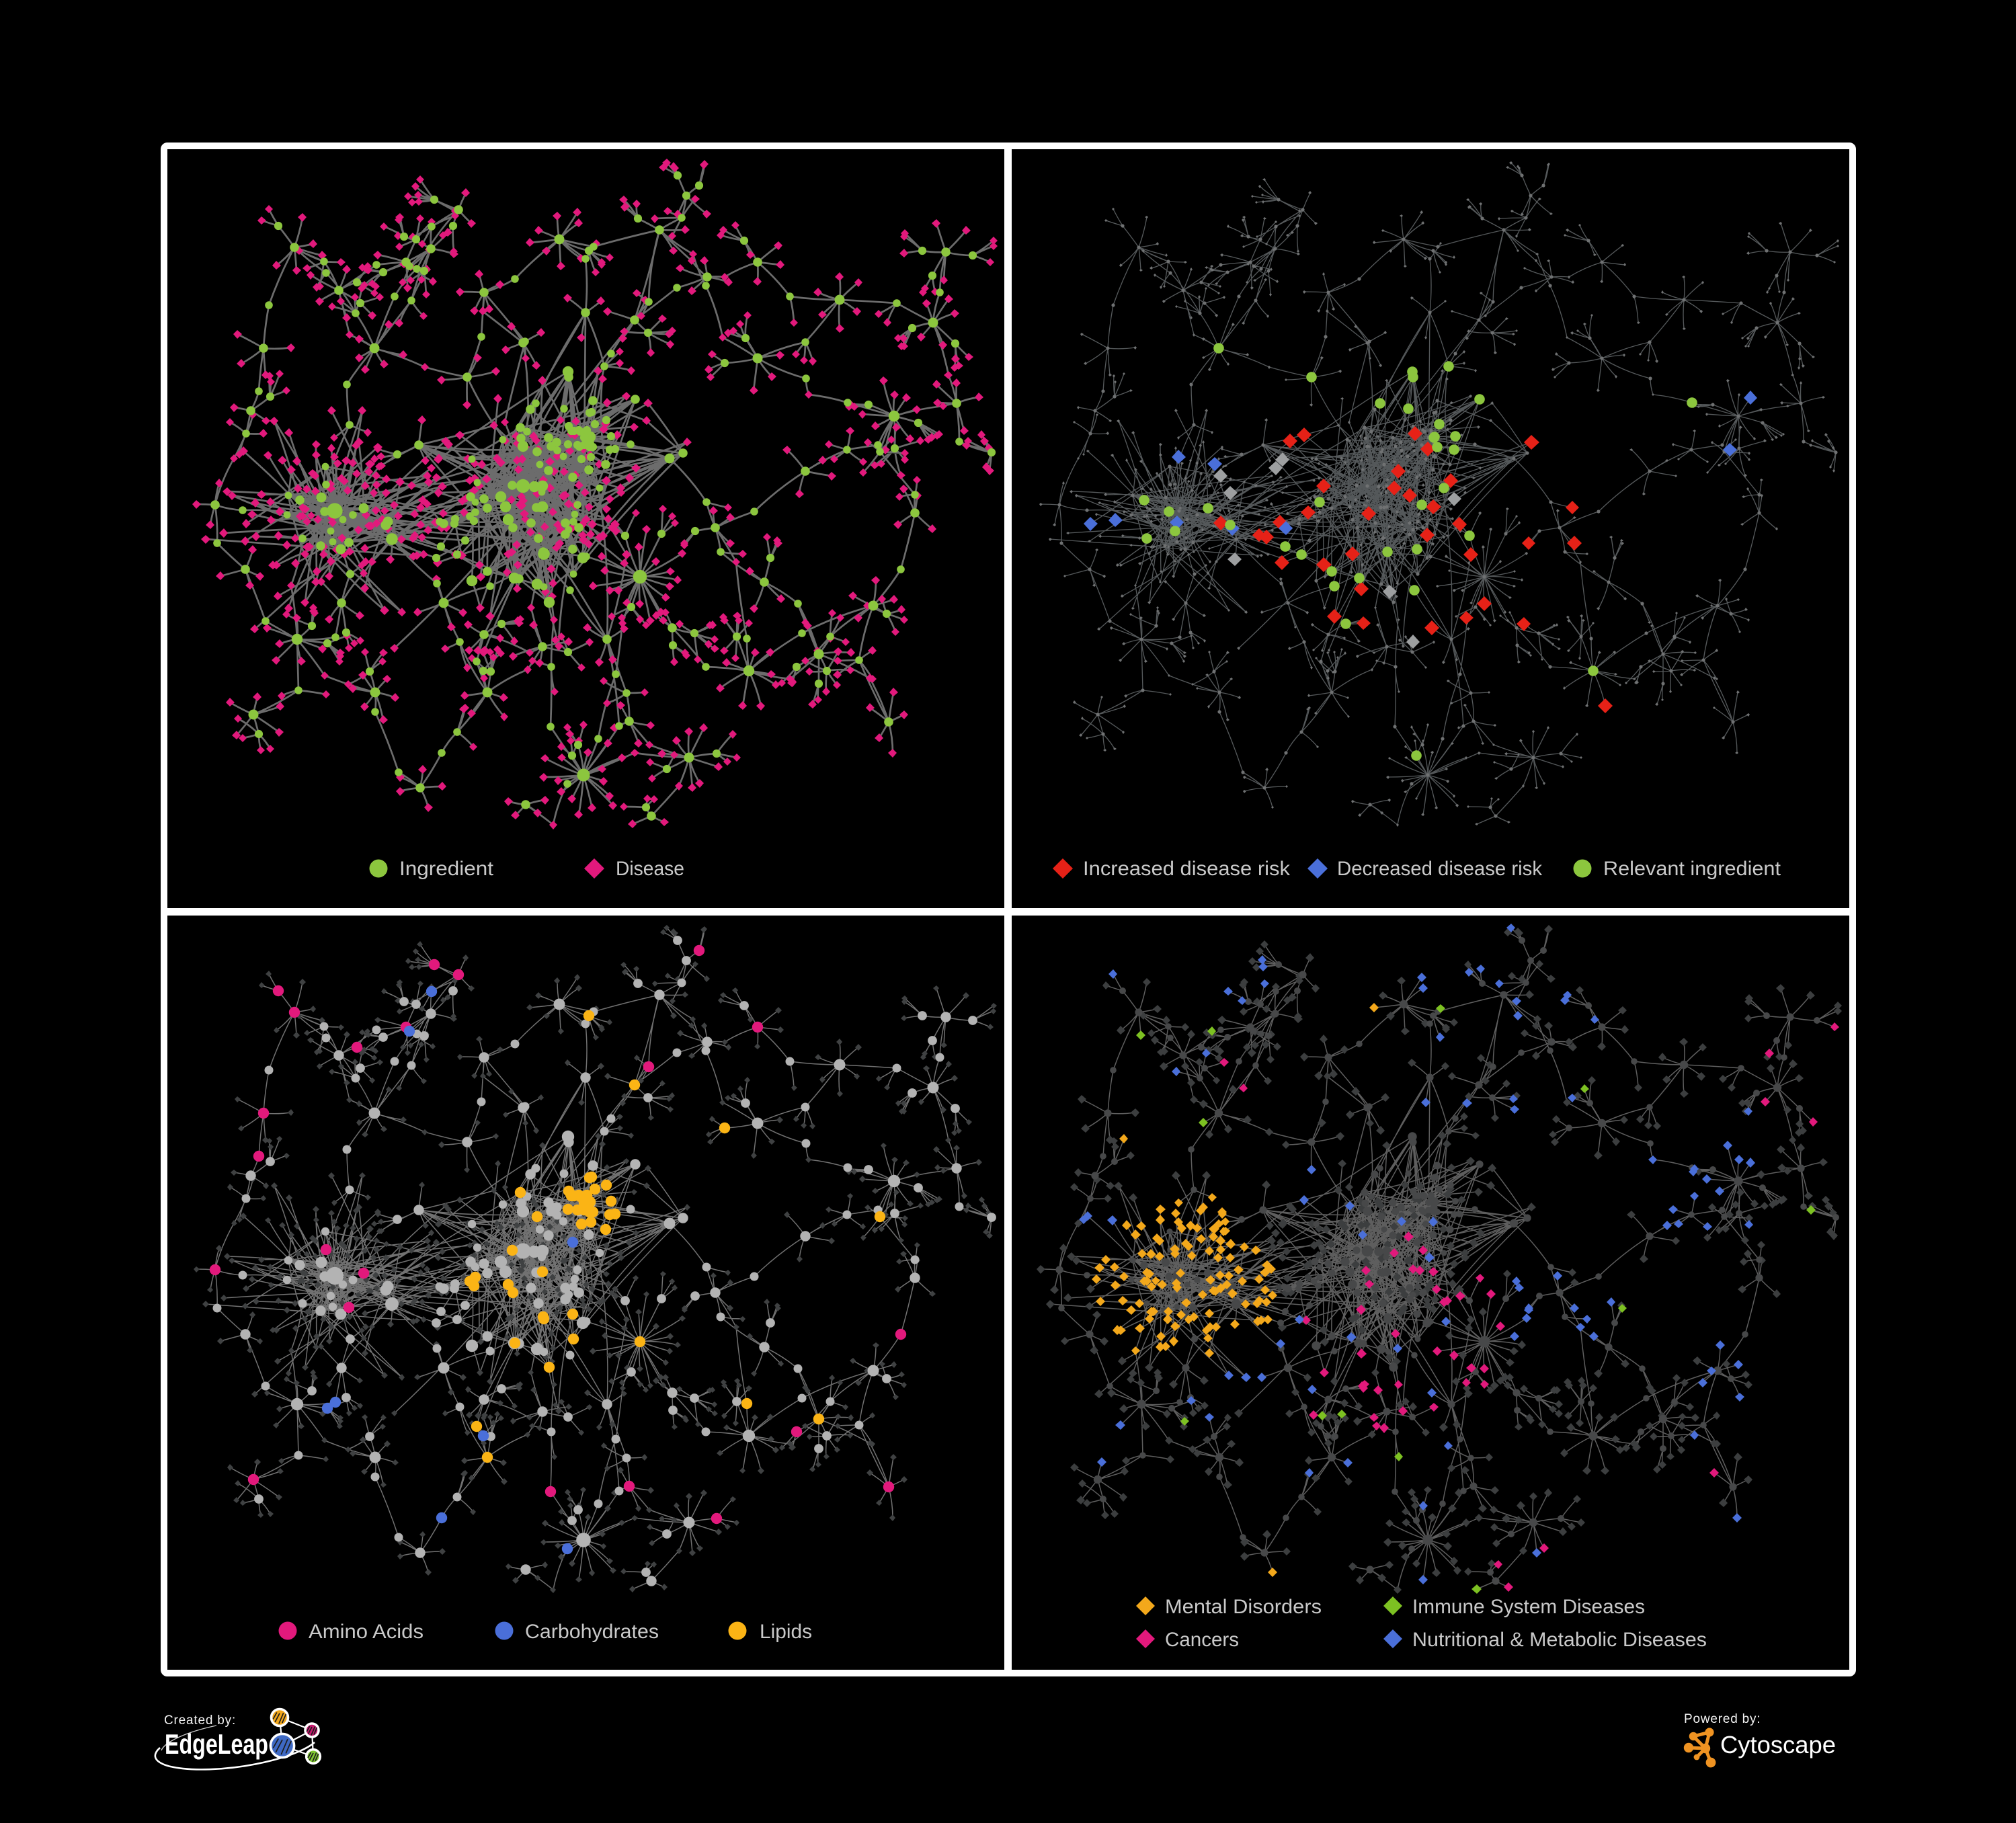 The width and height of the screenshot is (2016, 1823). What do you see at coordinates (592, 1632) in the screenshot?
I see `svg-text: Carbohydrates` at bounding box center [592, 1632].